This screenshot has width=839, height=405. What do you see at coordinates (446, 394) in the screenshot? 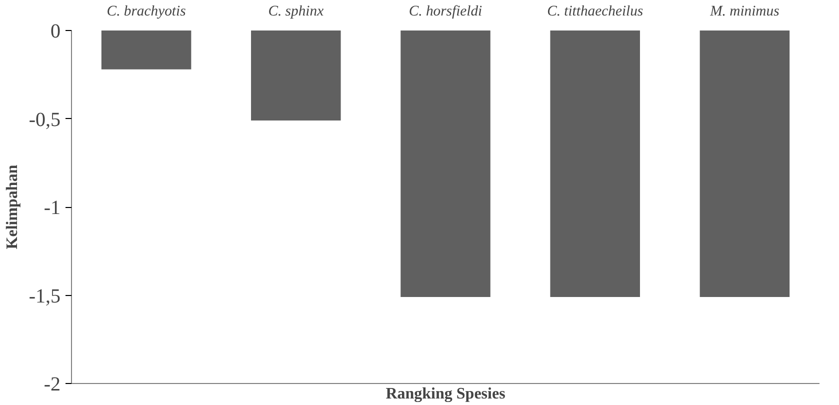
I see `x-axis-title: Rangking Spesies` at bounding box center [446, 394].